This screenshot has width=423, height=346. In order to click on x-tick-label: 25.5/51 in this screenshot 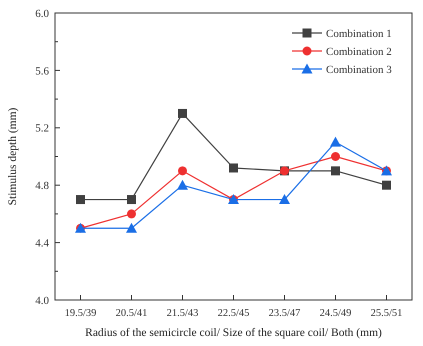, I will do `click(386, 313)`.